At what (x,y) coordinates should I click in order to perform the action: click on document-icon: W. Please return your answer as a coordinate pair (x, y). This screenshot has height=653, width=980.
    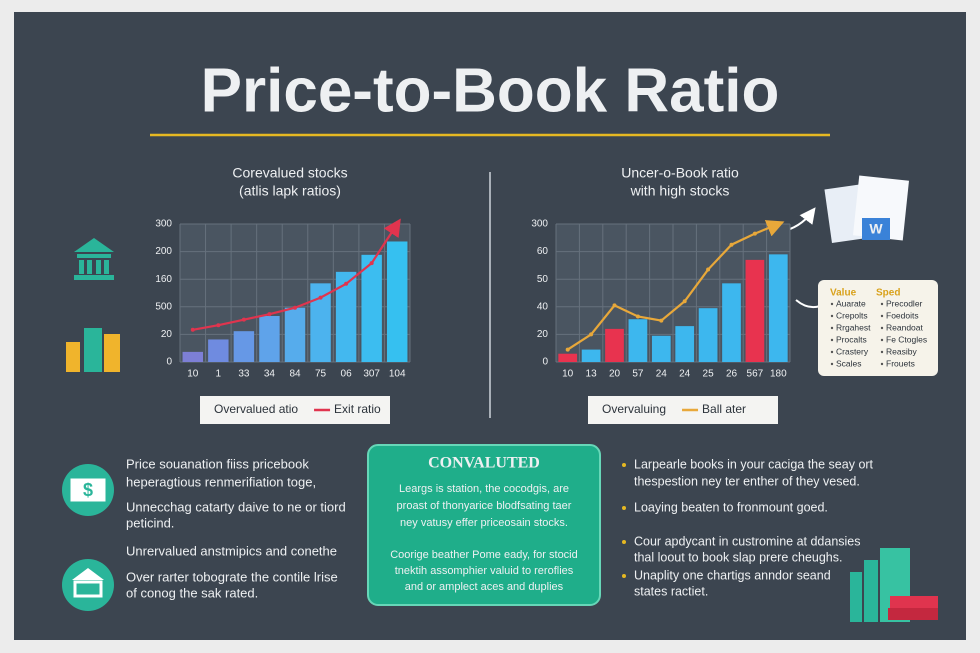
    Looking at the image, I should click on (844, 242).